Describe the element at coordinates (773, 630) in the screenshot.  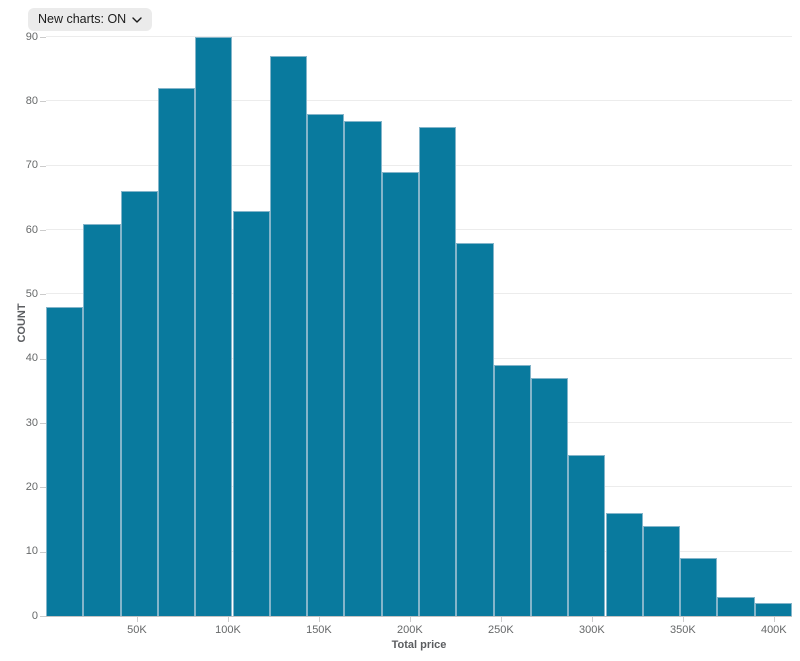
I see `x-tick-label: 400K` at that location.